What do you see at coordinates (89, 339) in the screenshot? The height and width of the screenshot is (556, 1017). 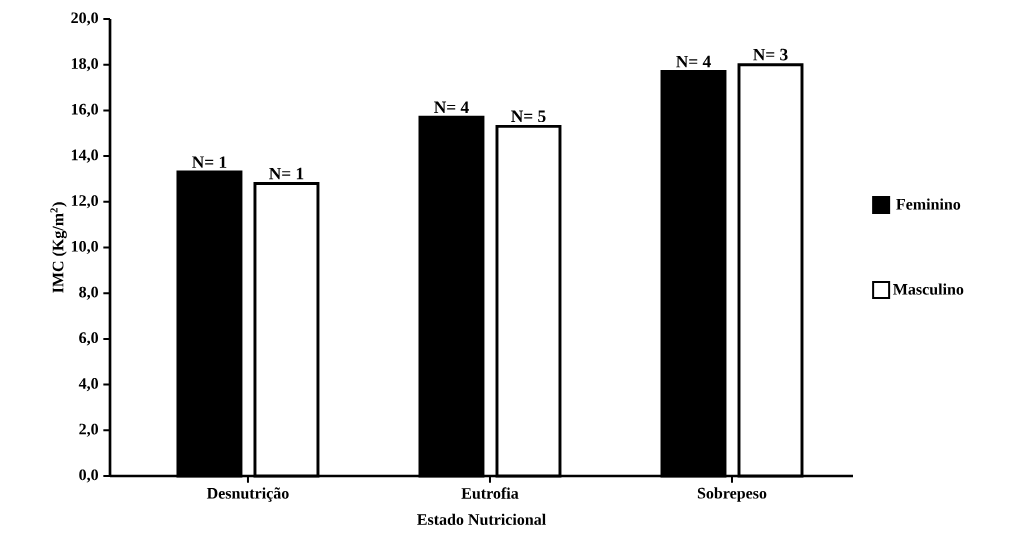 I see `y-tick-label: 6,0` at bounding box center [89, 339].